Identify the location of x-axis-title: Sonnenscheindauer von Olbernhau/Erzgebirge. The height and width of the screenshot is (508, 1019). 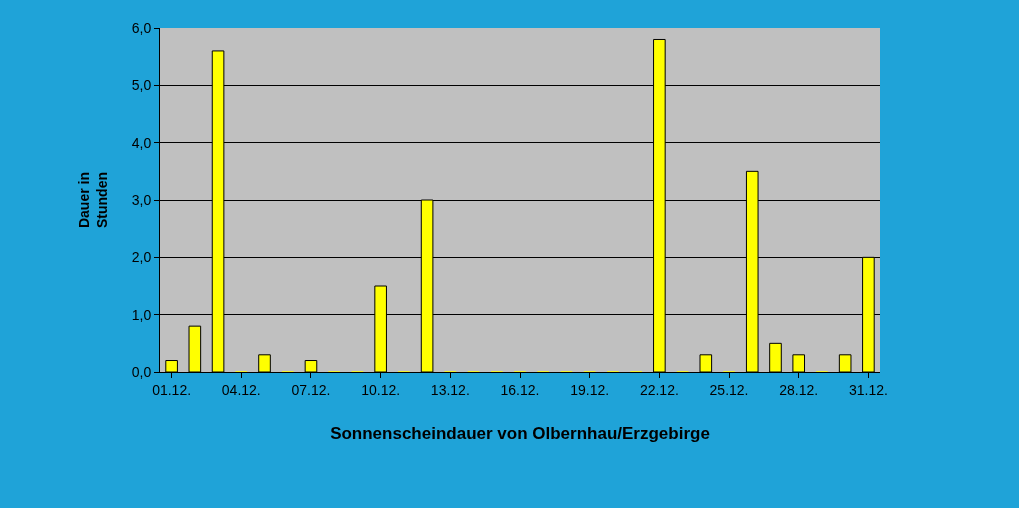
(520, 434).